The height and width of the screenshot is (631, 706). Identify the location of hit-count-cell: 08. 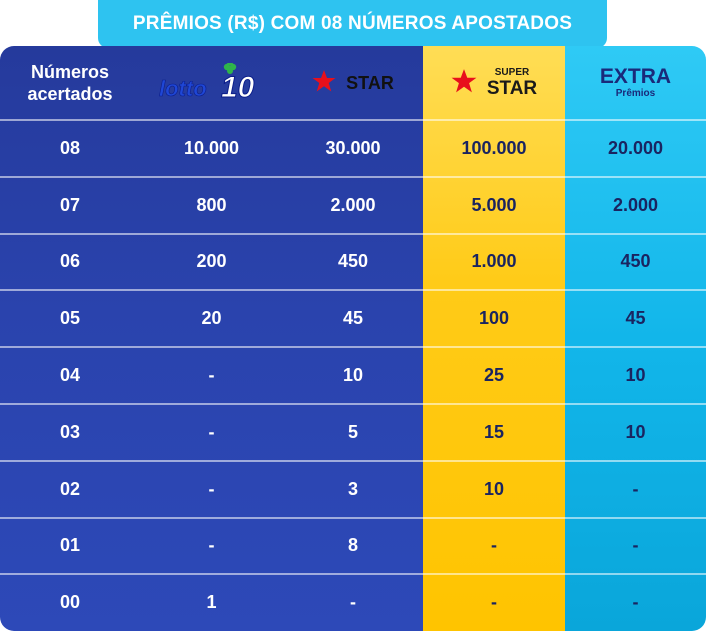
(70, 147).